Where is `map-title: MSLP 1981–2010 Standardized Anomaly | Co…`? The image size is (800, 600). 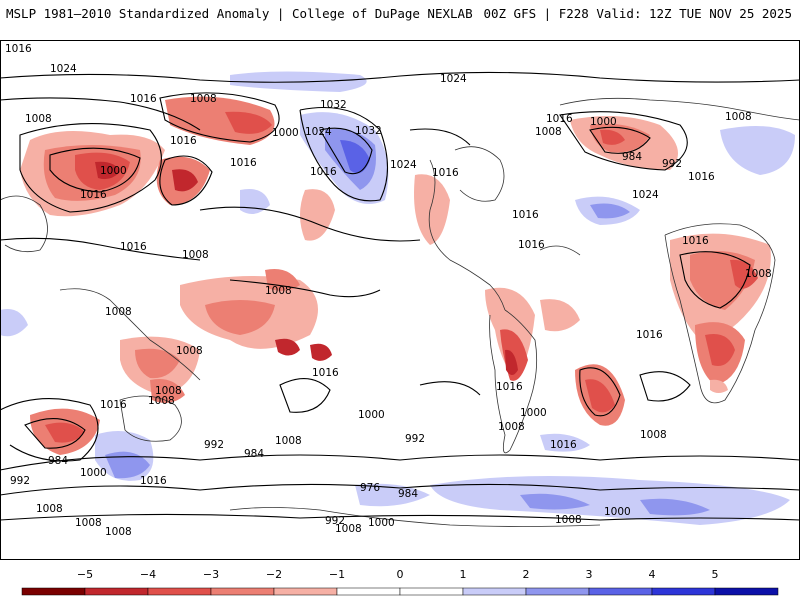 map-title: MSLP 1981–2010 Standardized Anomaly | Co… is located at coordinates (239, 13).